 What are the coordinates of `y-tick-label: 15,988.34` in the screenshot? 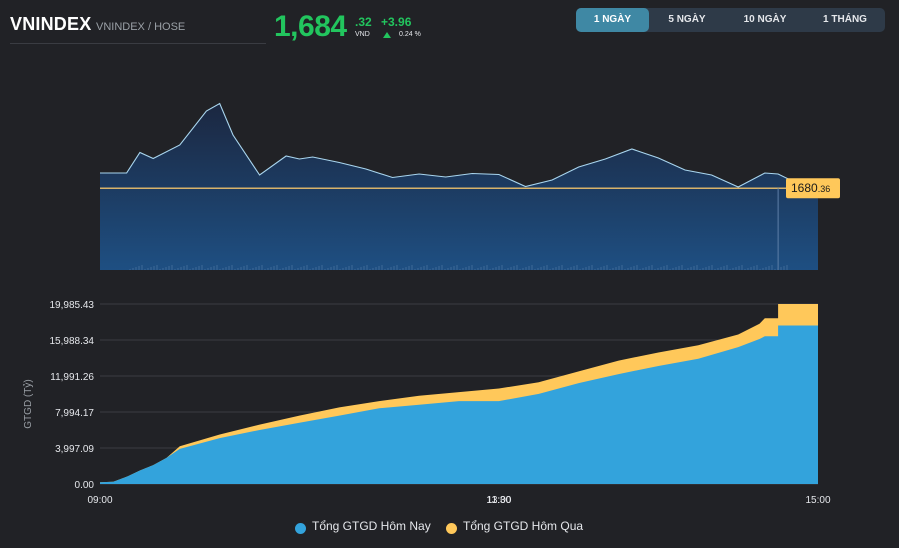 It's located at (72, 341).